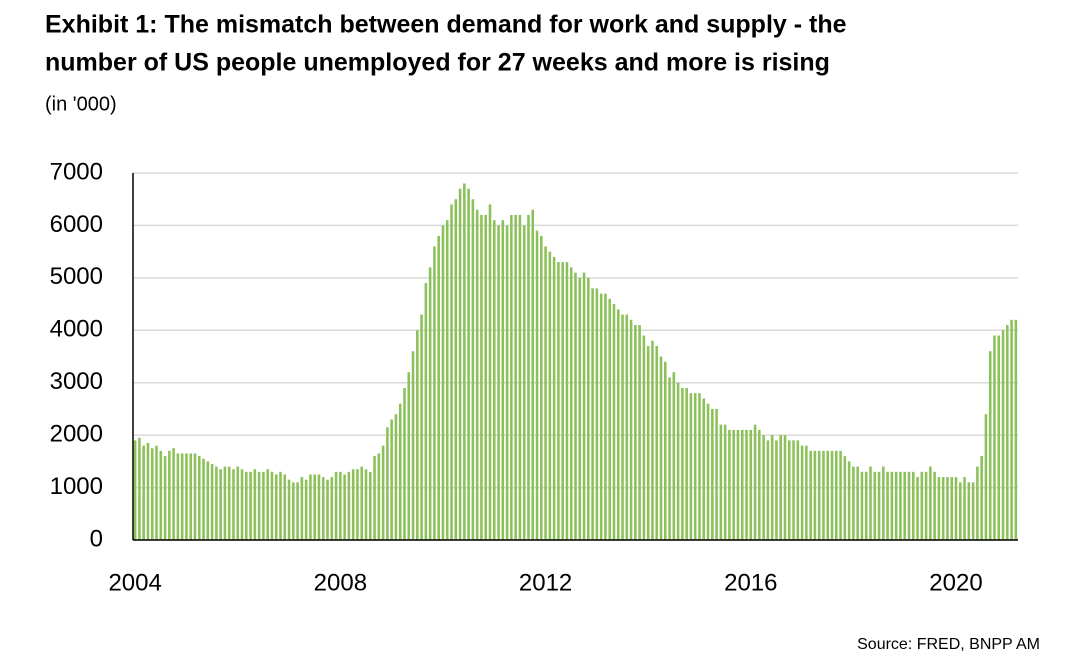 The height and width of the screenshot is (672, 1067). What do you see at coordinates (76, 381) in the screenshot?
I see `y-tick-label: 3000` at bounding box center [76, 381].